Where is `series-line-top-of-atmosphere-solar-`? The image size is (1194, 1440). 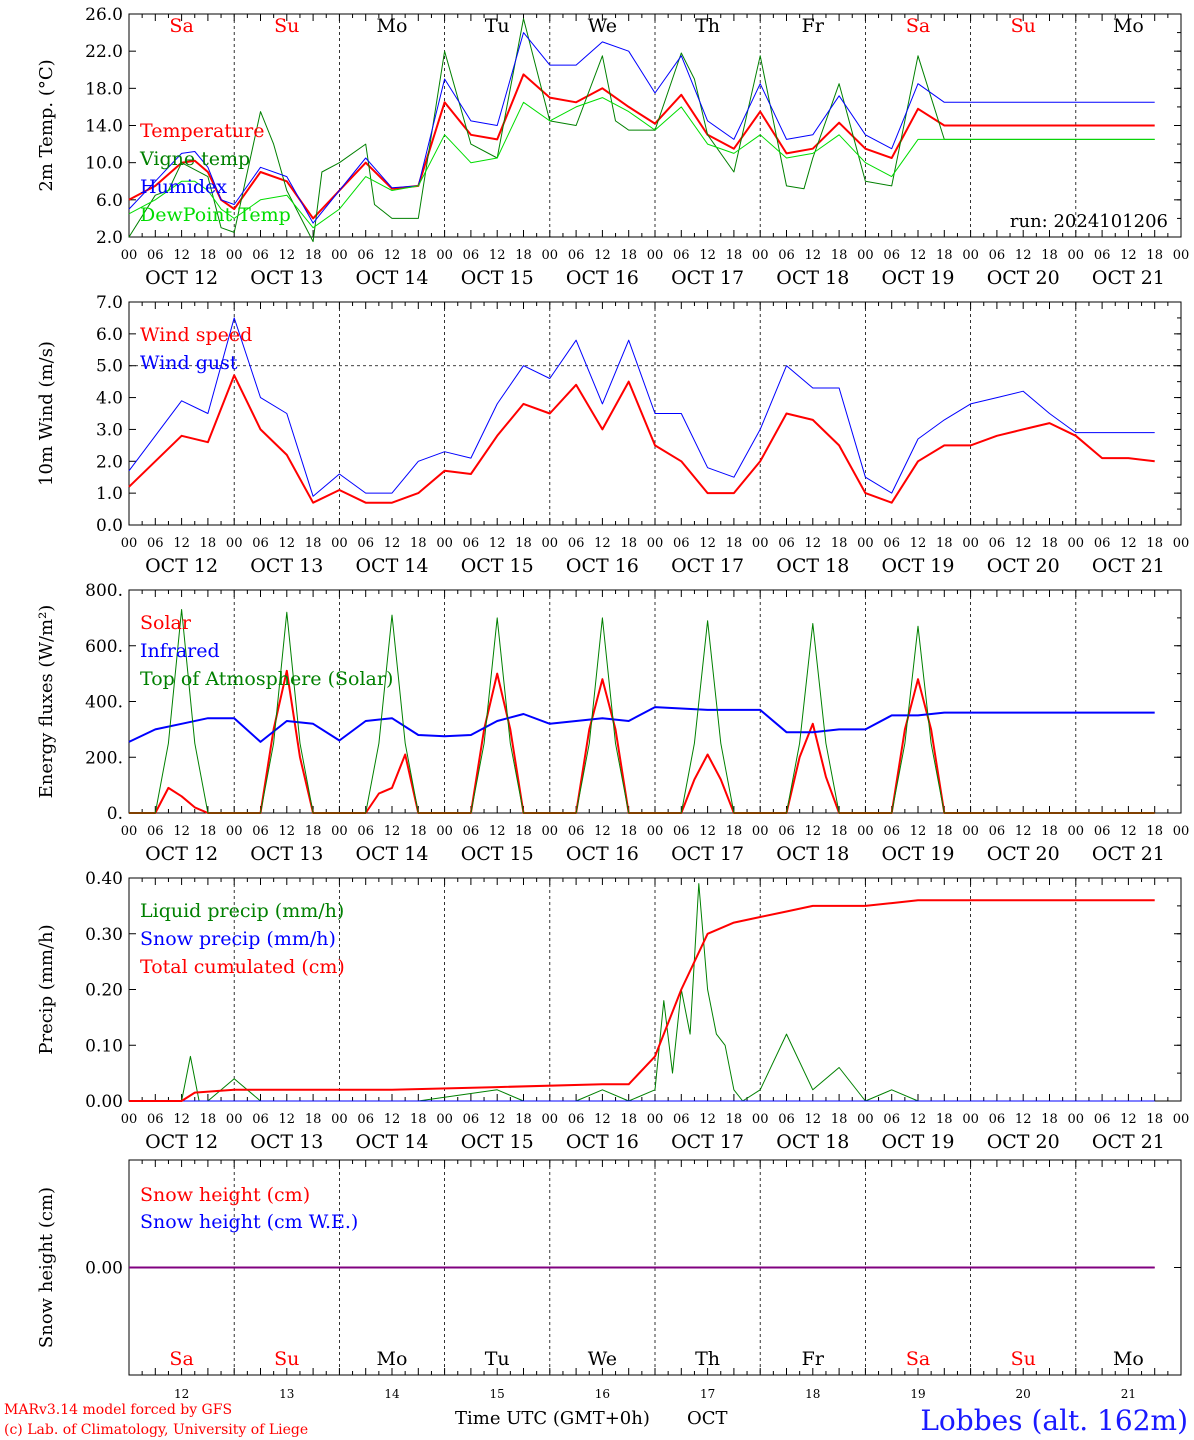
series-line-top-of-atmosphere-solar- is located at coordinates (642, 711).